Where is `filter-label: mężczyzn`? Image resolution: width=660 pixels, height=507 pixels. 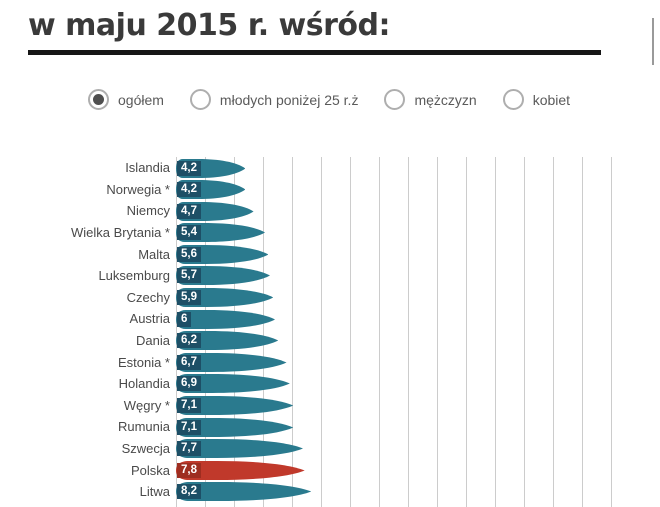
filter-label: mężczyzn is located at coordinates (445, 99).